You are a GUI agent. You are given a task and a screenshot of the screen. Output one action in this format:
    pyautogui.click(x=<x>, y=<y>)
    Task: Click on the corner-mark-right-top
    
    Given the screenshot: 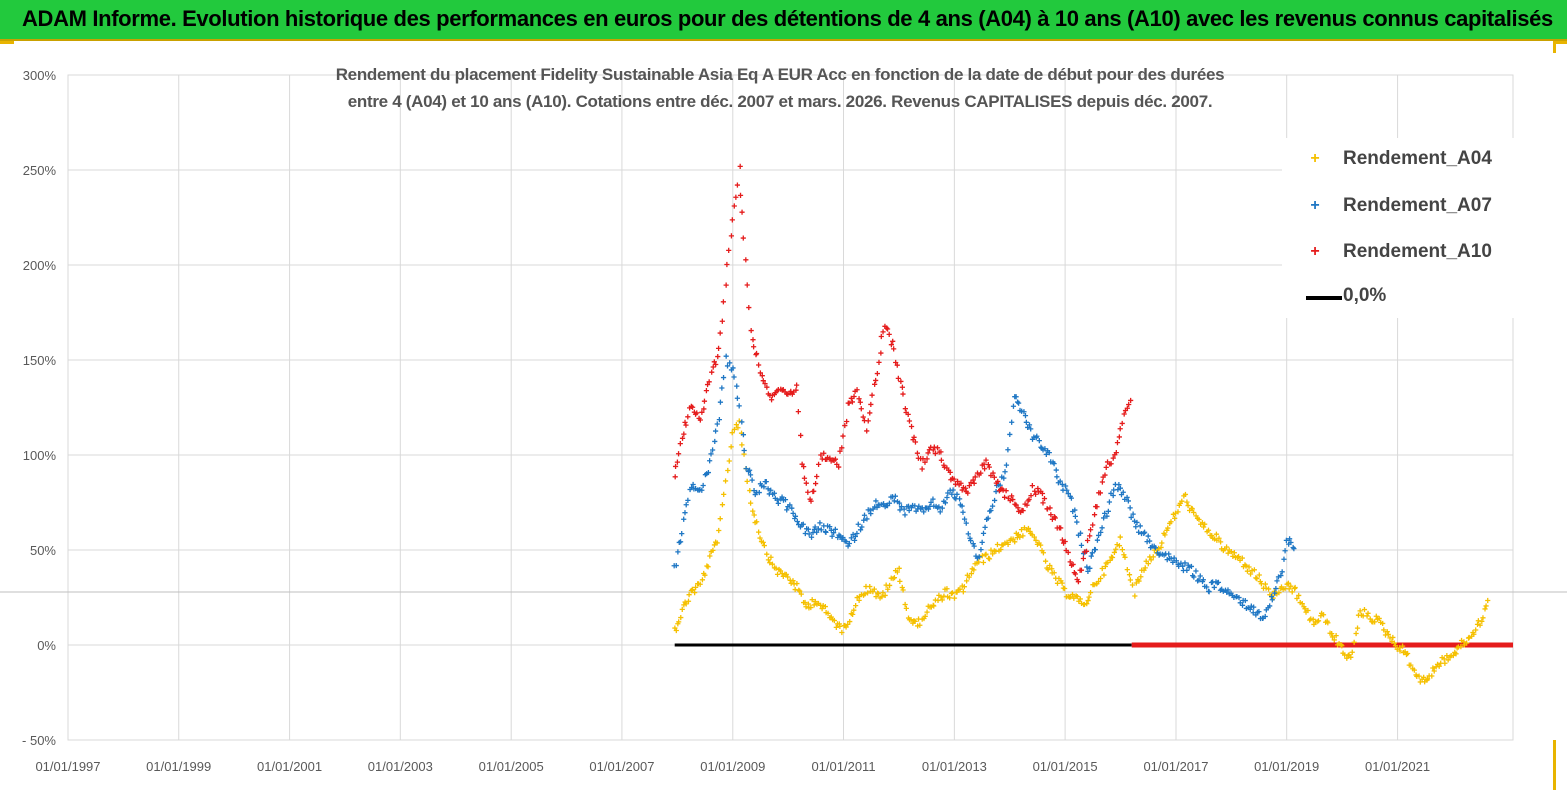 What is the action you would take?
    pyautogui.click(x=1560, y=42)
    